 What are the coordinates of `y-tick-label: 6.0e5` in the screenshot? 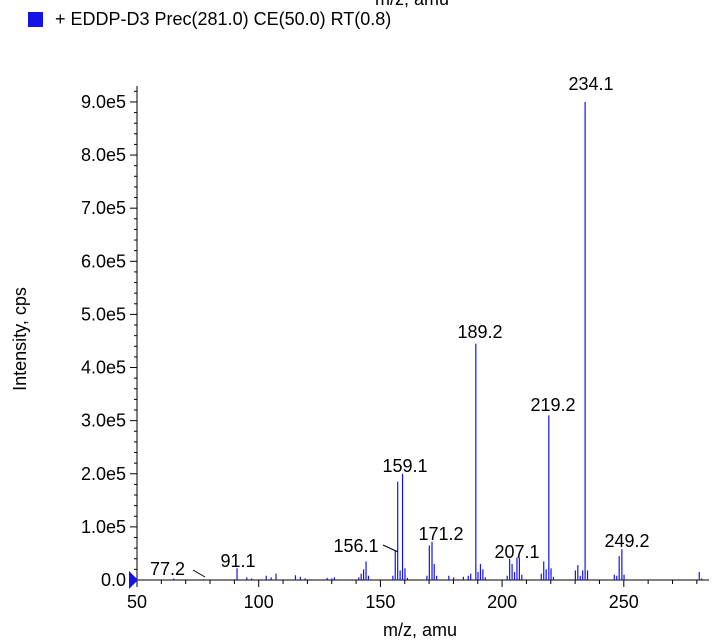 It's located at (103, 261).